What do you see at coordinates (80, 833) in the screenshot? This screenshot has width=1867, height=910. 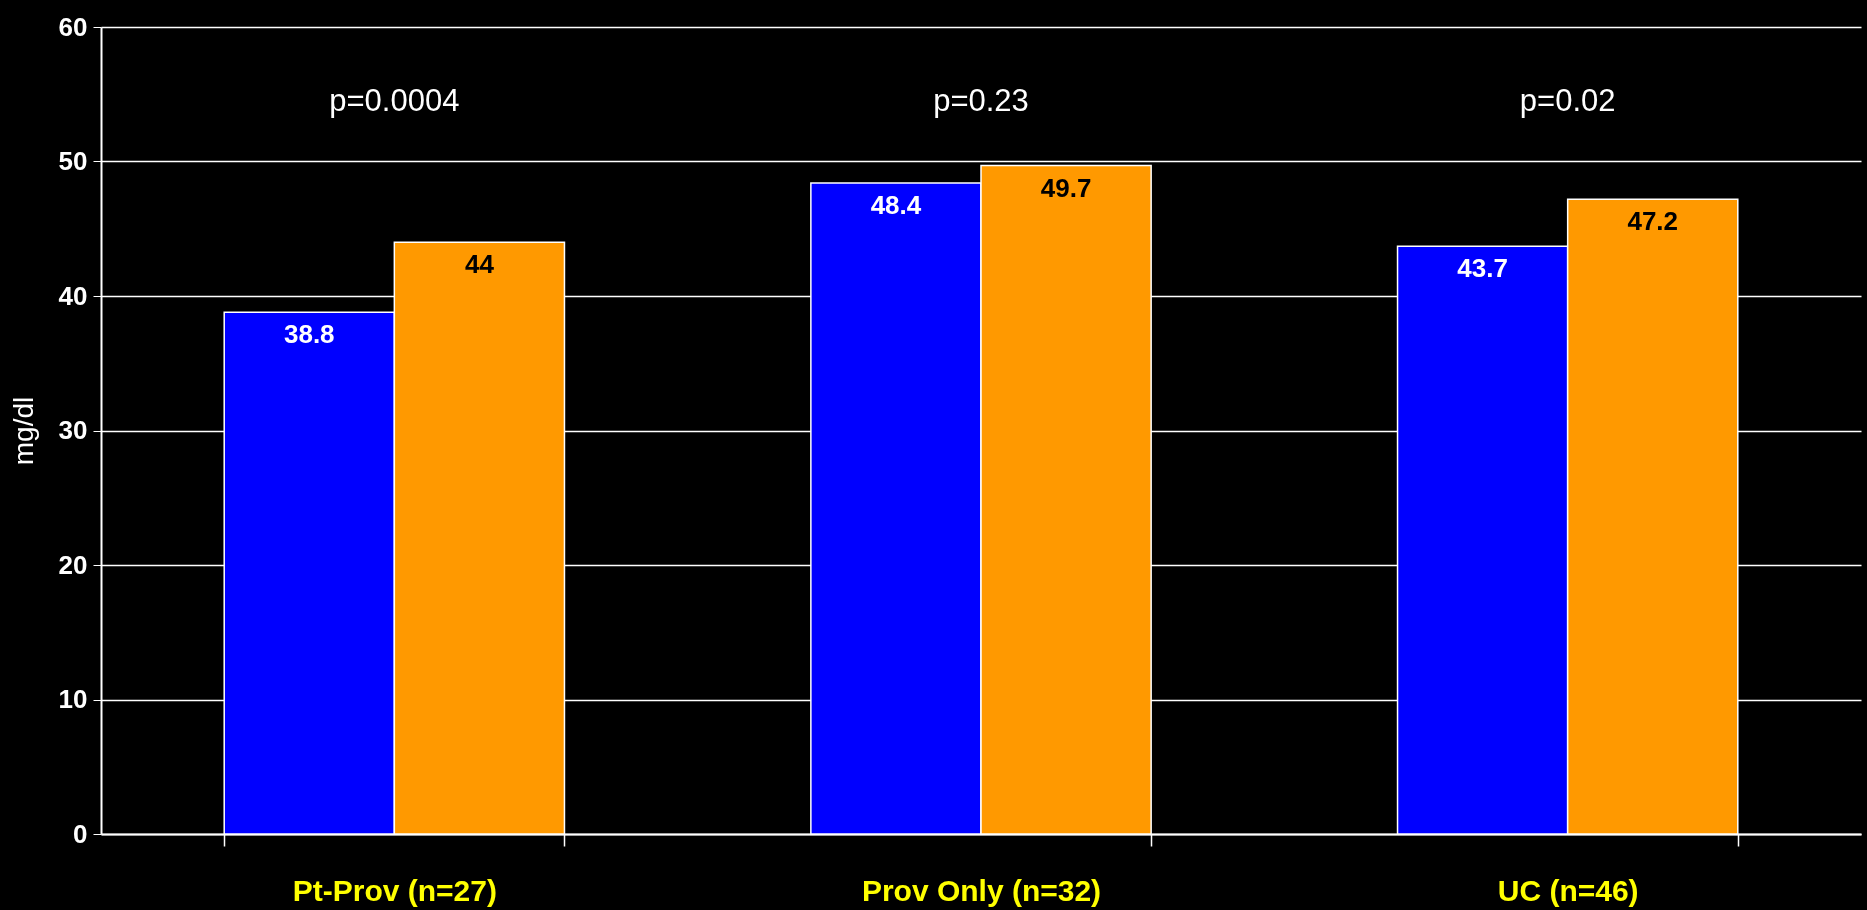 I see `y-tick-label: 0` at bounding box center [80, 833].